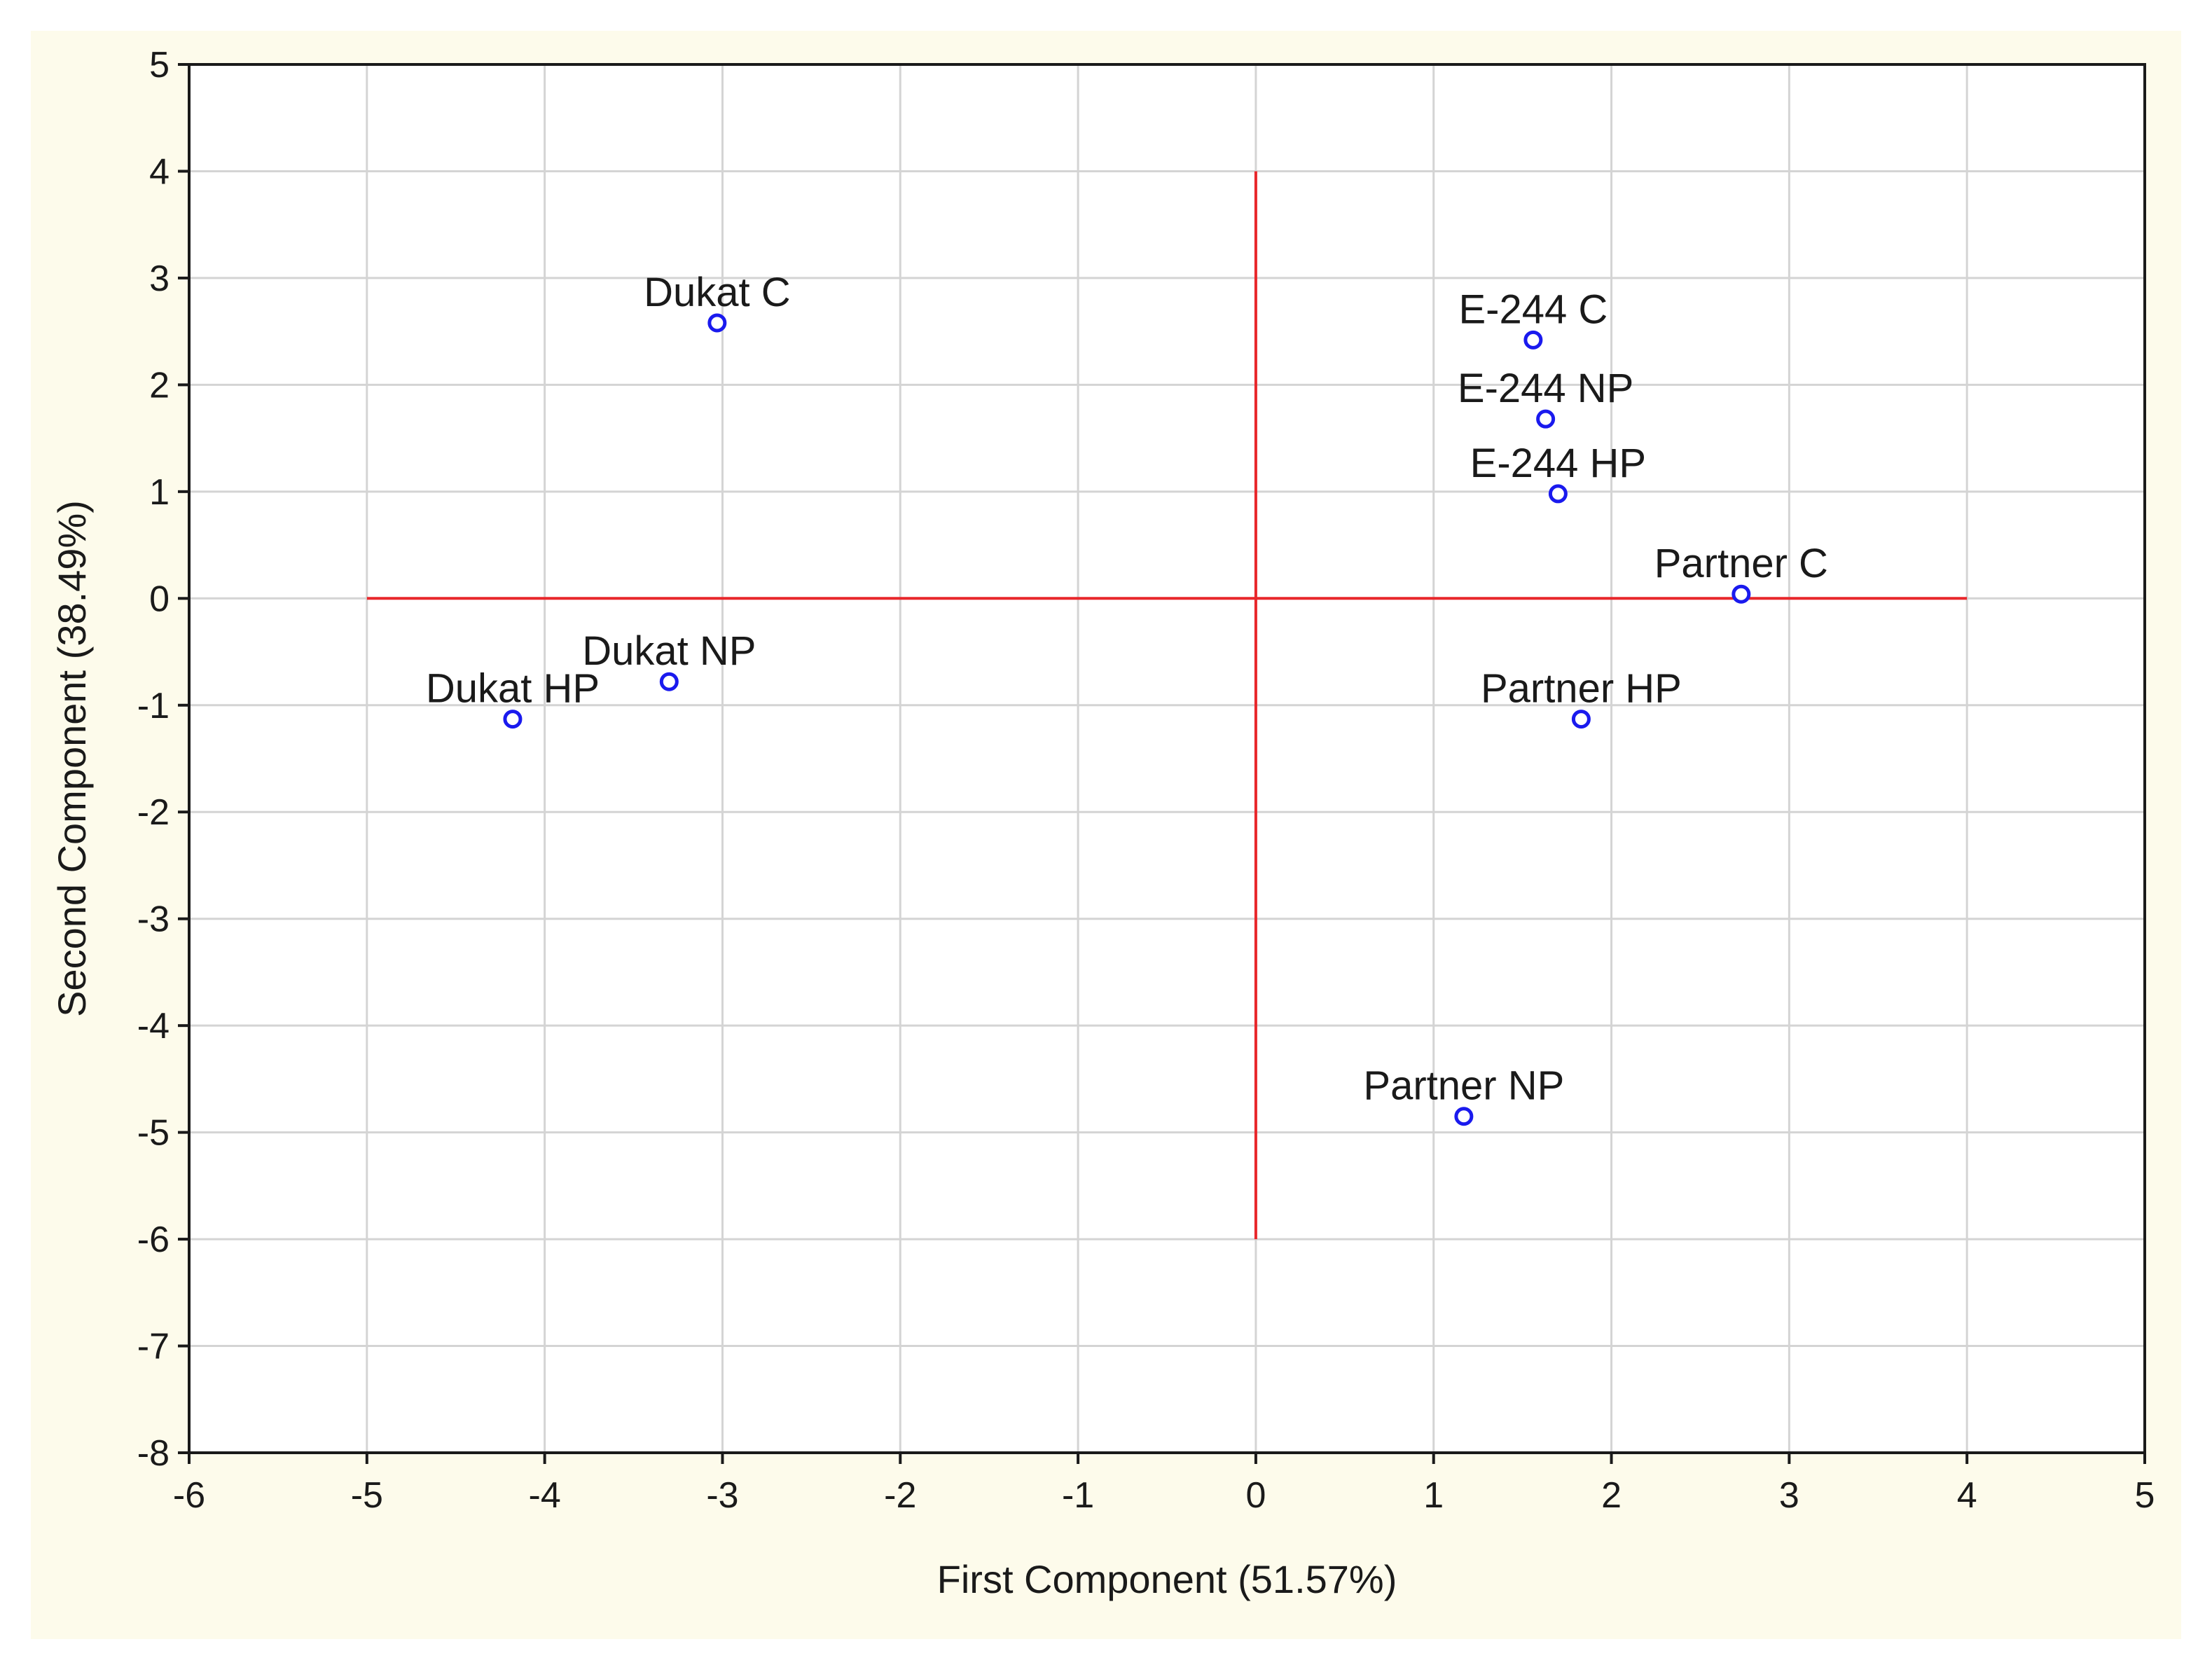 Image resolution: width=2212 pixels, height=1672 pixels. I want to click on x-tick-label: -1, so click(1078, 1495).